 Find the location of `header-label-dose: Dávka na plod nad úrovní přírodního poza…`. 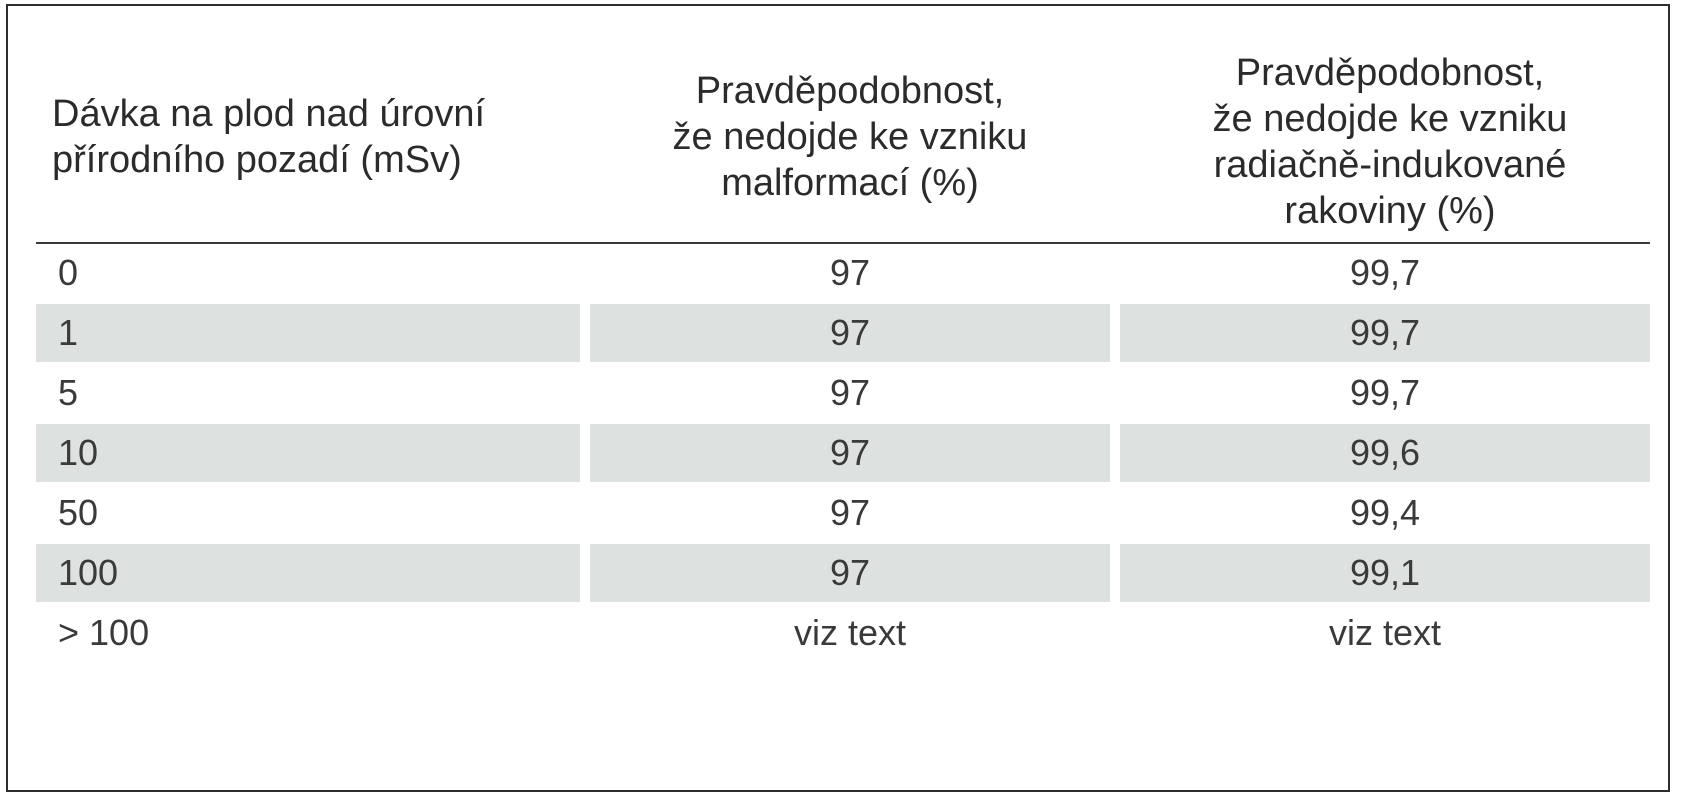

header-label-dose: Dávka na plod nad úrovní přírodního poza… is located at coordinates (269, 137).